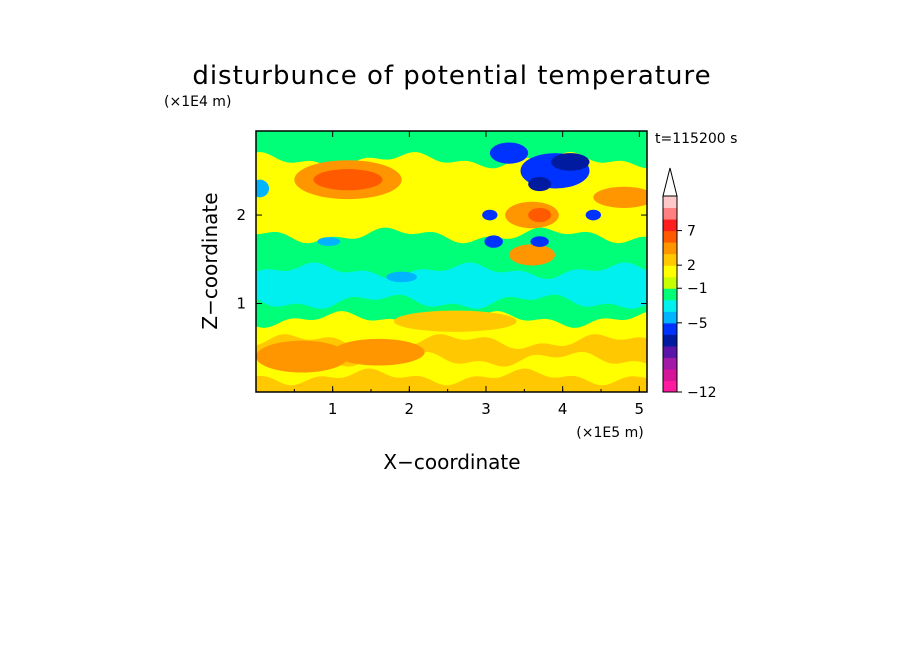 The width and height of the screenshot is (904, 654). I want to click on colorbar: 7 2 −1 −5 −12, so click(689, 284).